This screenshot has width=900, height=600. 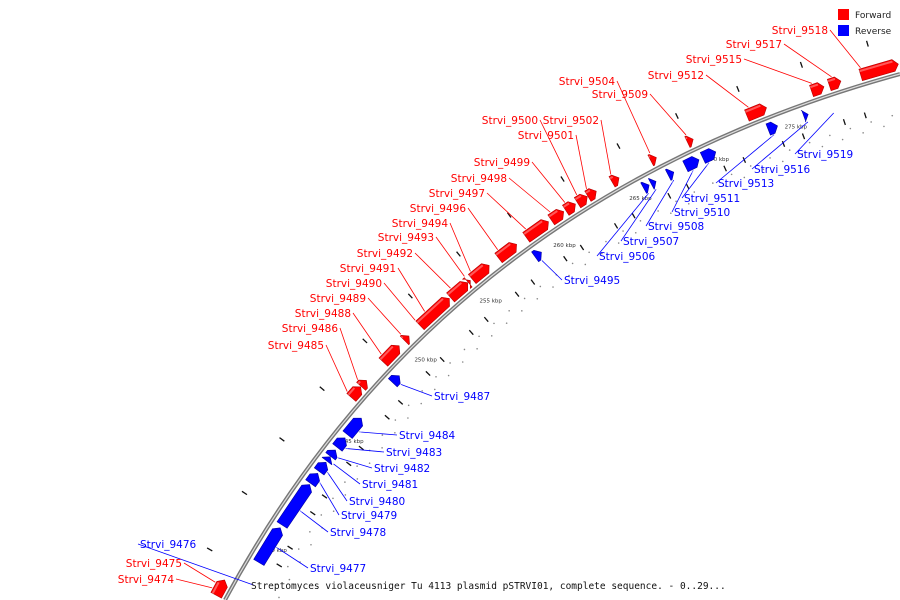 I want to click on gene-label: Strvi_9519, so click(x=825, y=155).